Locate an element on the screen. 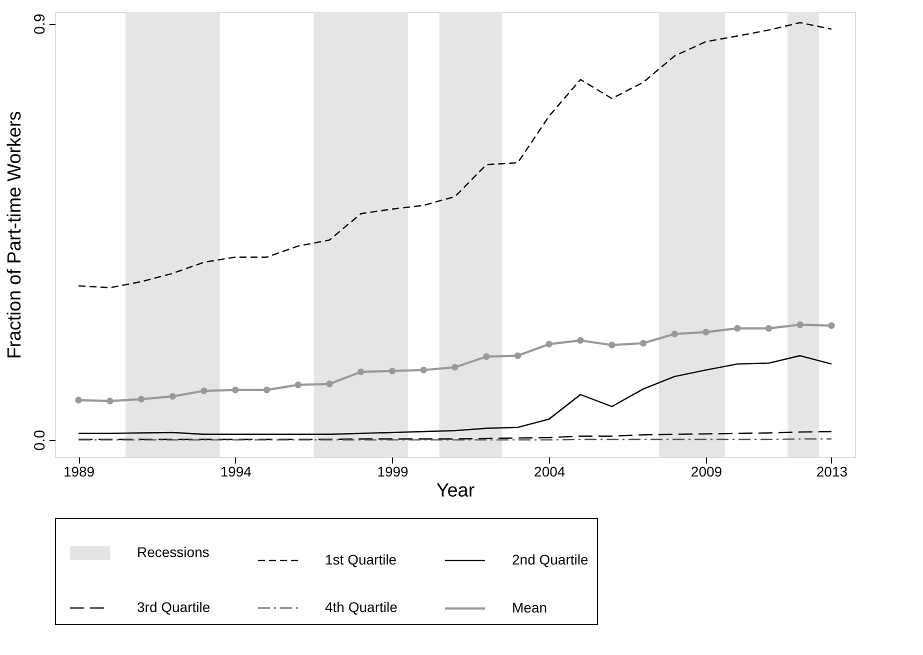  legend-label: 3rd Quartile is located at coordinates (173, 607).